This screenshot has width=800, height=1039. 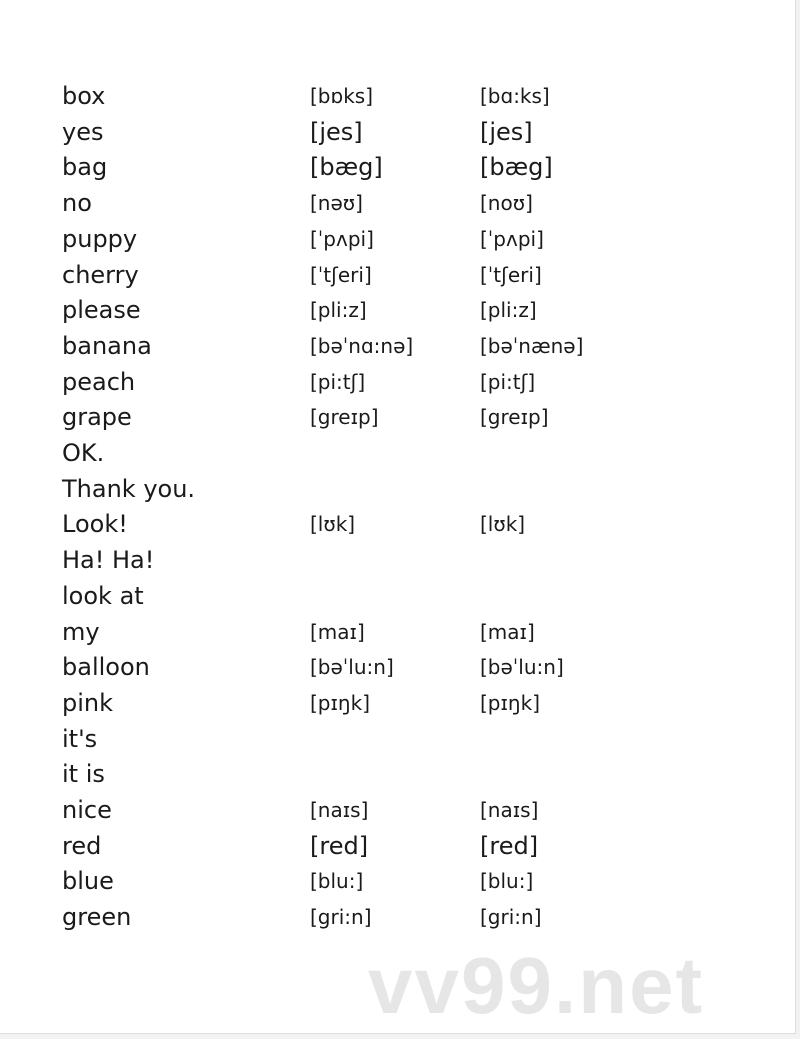 What do you see at coordinates (341, 274) in the screenshot?
I see `phonetic-uk: [ˈtʃeri]` at bounding box center [341, 274].